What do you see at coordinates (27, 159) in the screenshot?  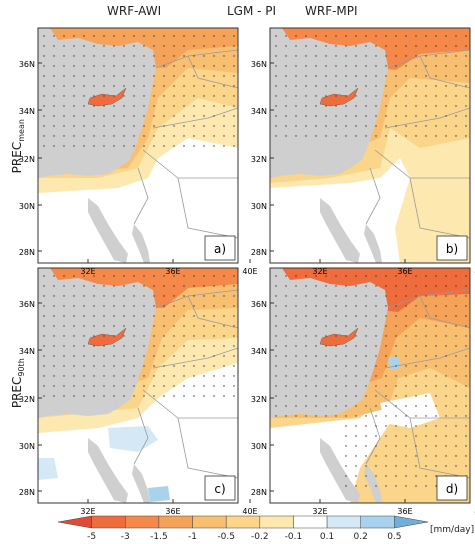 I see `lat-tick-label: 32N` at bounding box center [27, 159].